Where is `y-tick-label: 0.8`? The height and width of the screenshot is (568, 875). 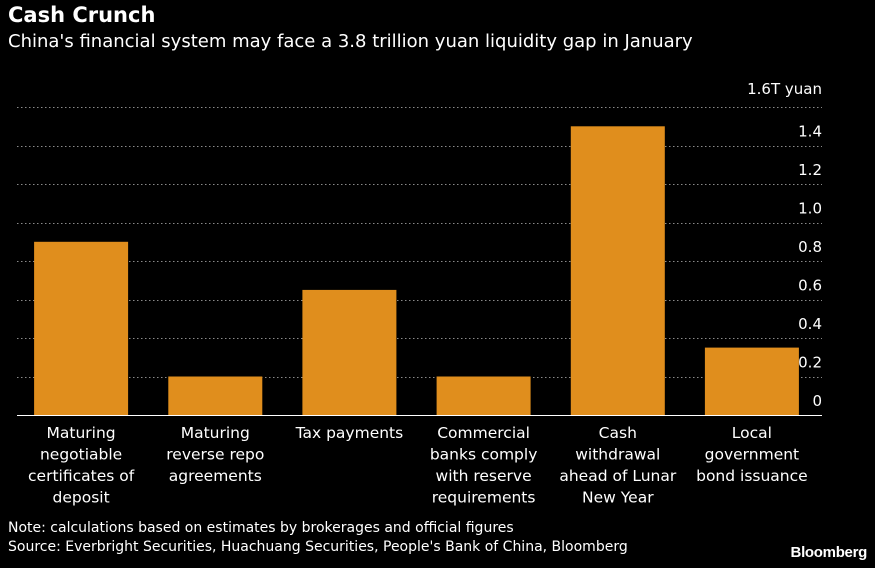
y-tick-label: 0.8 is located at coordinates (810, 247).